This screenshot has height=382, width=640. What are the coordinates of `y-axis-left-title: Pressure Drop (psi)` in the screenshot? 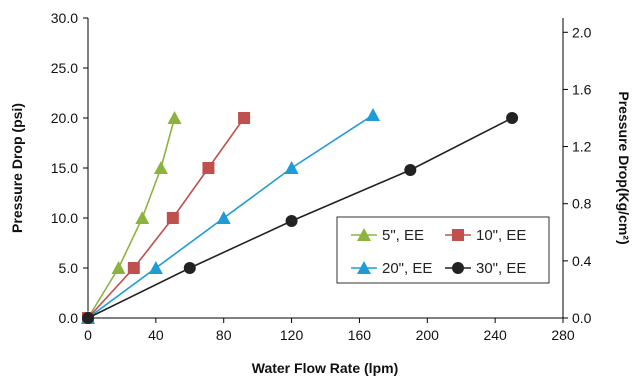 It's located at (17, 168).